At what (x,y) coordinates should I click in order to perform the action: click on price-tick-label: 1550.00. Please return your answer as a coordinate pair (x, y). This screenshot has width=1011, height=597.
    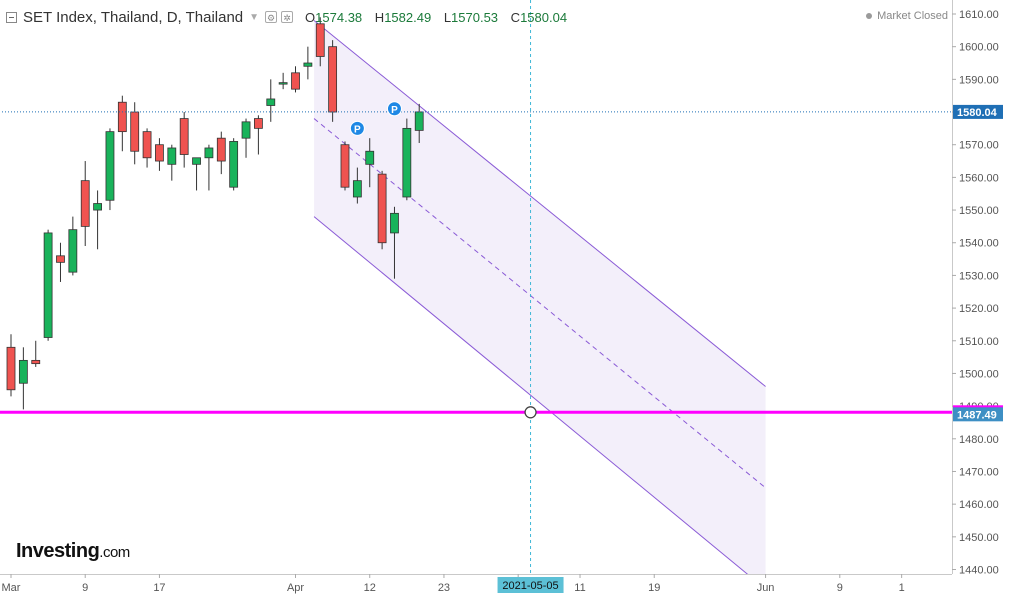
    Looking at the image, I should click on (979, 211).